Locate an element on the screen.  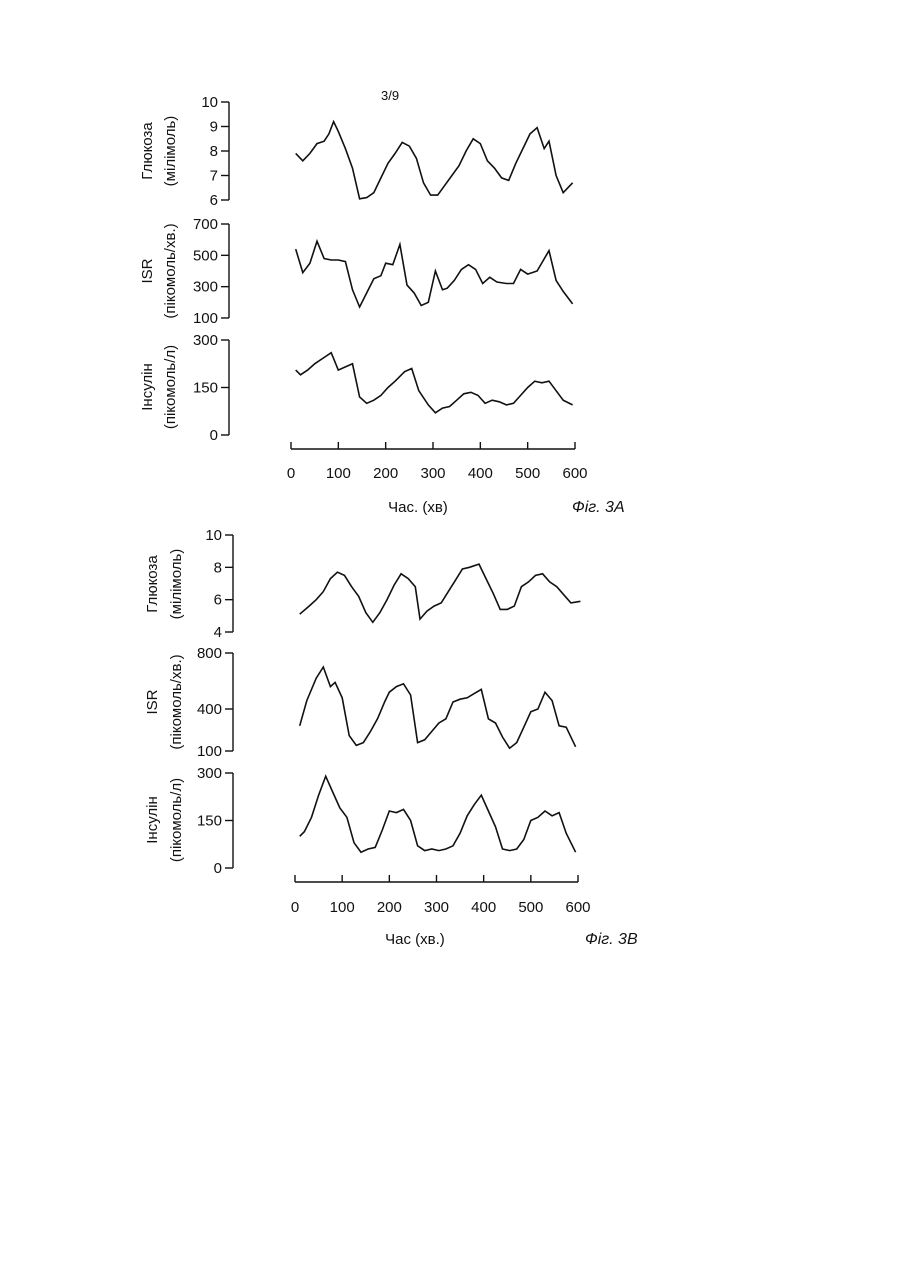
y-tick-label: 7 is located at coordinates (214, 176).